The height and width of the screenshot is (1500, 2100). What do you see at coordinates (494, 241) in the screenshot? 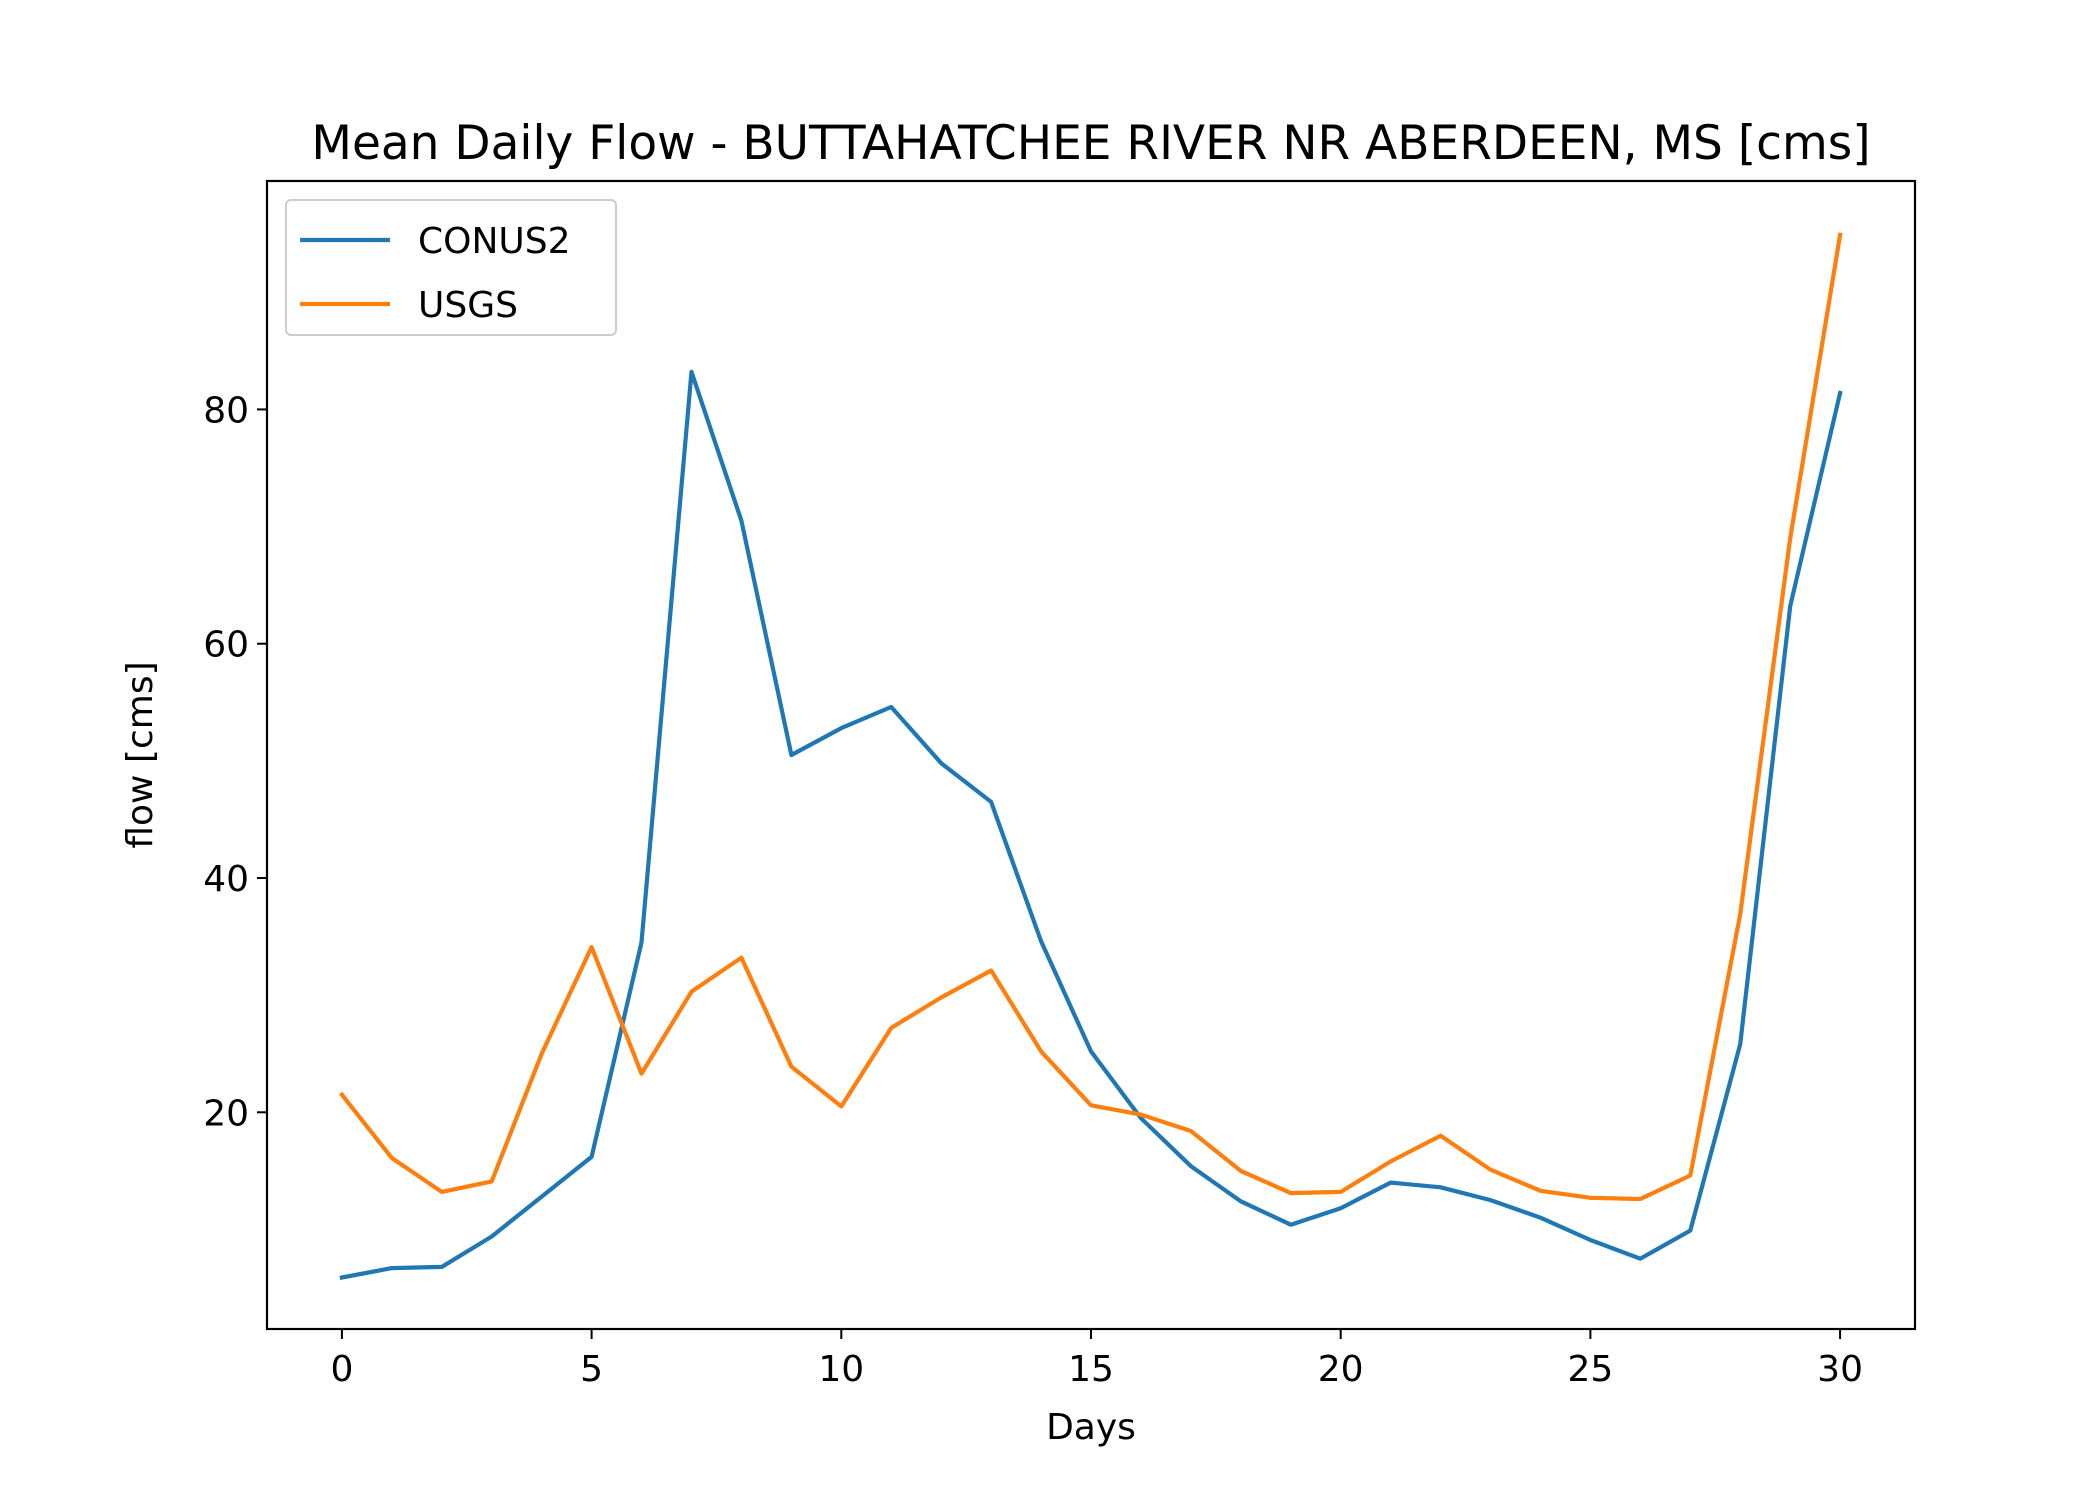
I see `legend-label-conus2: CONUS2` at bounding box center [494, 241].